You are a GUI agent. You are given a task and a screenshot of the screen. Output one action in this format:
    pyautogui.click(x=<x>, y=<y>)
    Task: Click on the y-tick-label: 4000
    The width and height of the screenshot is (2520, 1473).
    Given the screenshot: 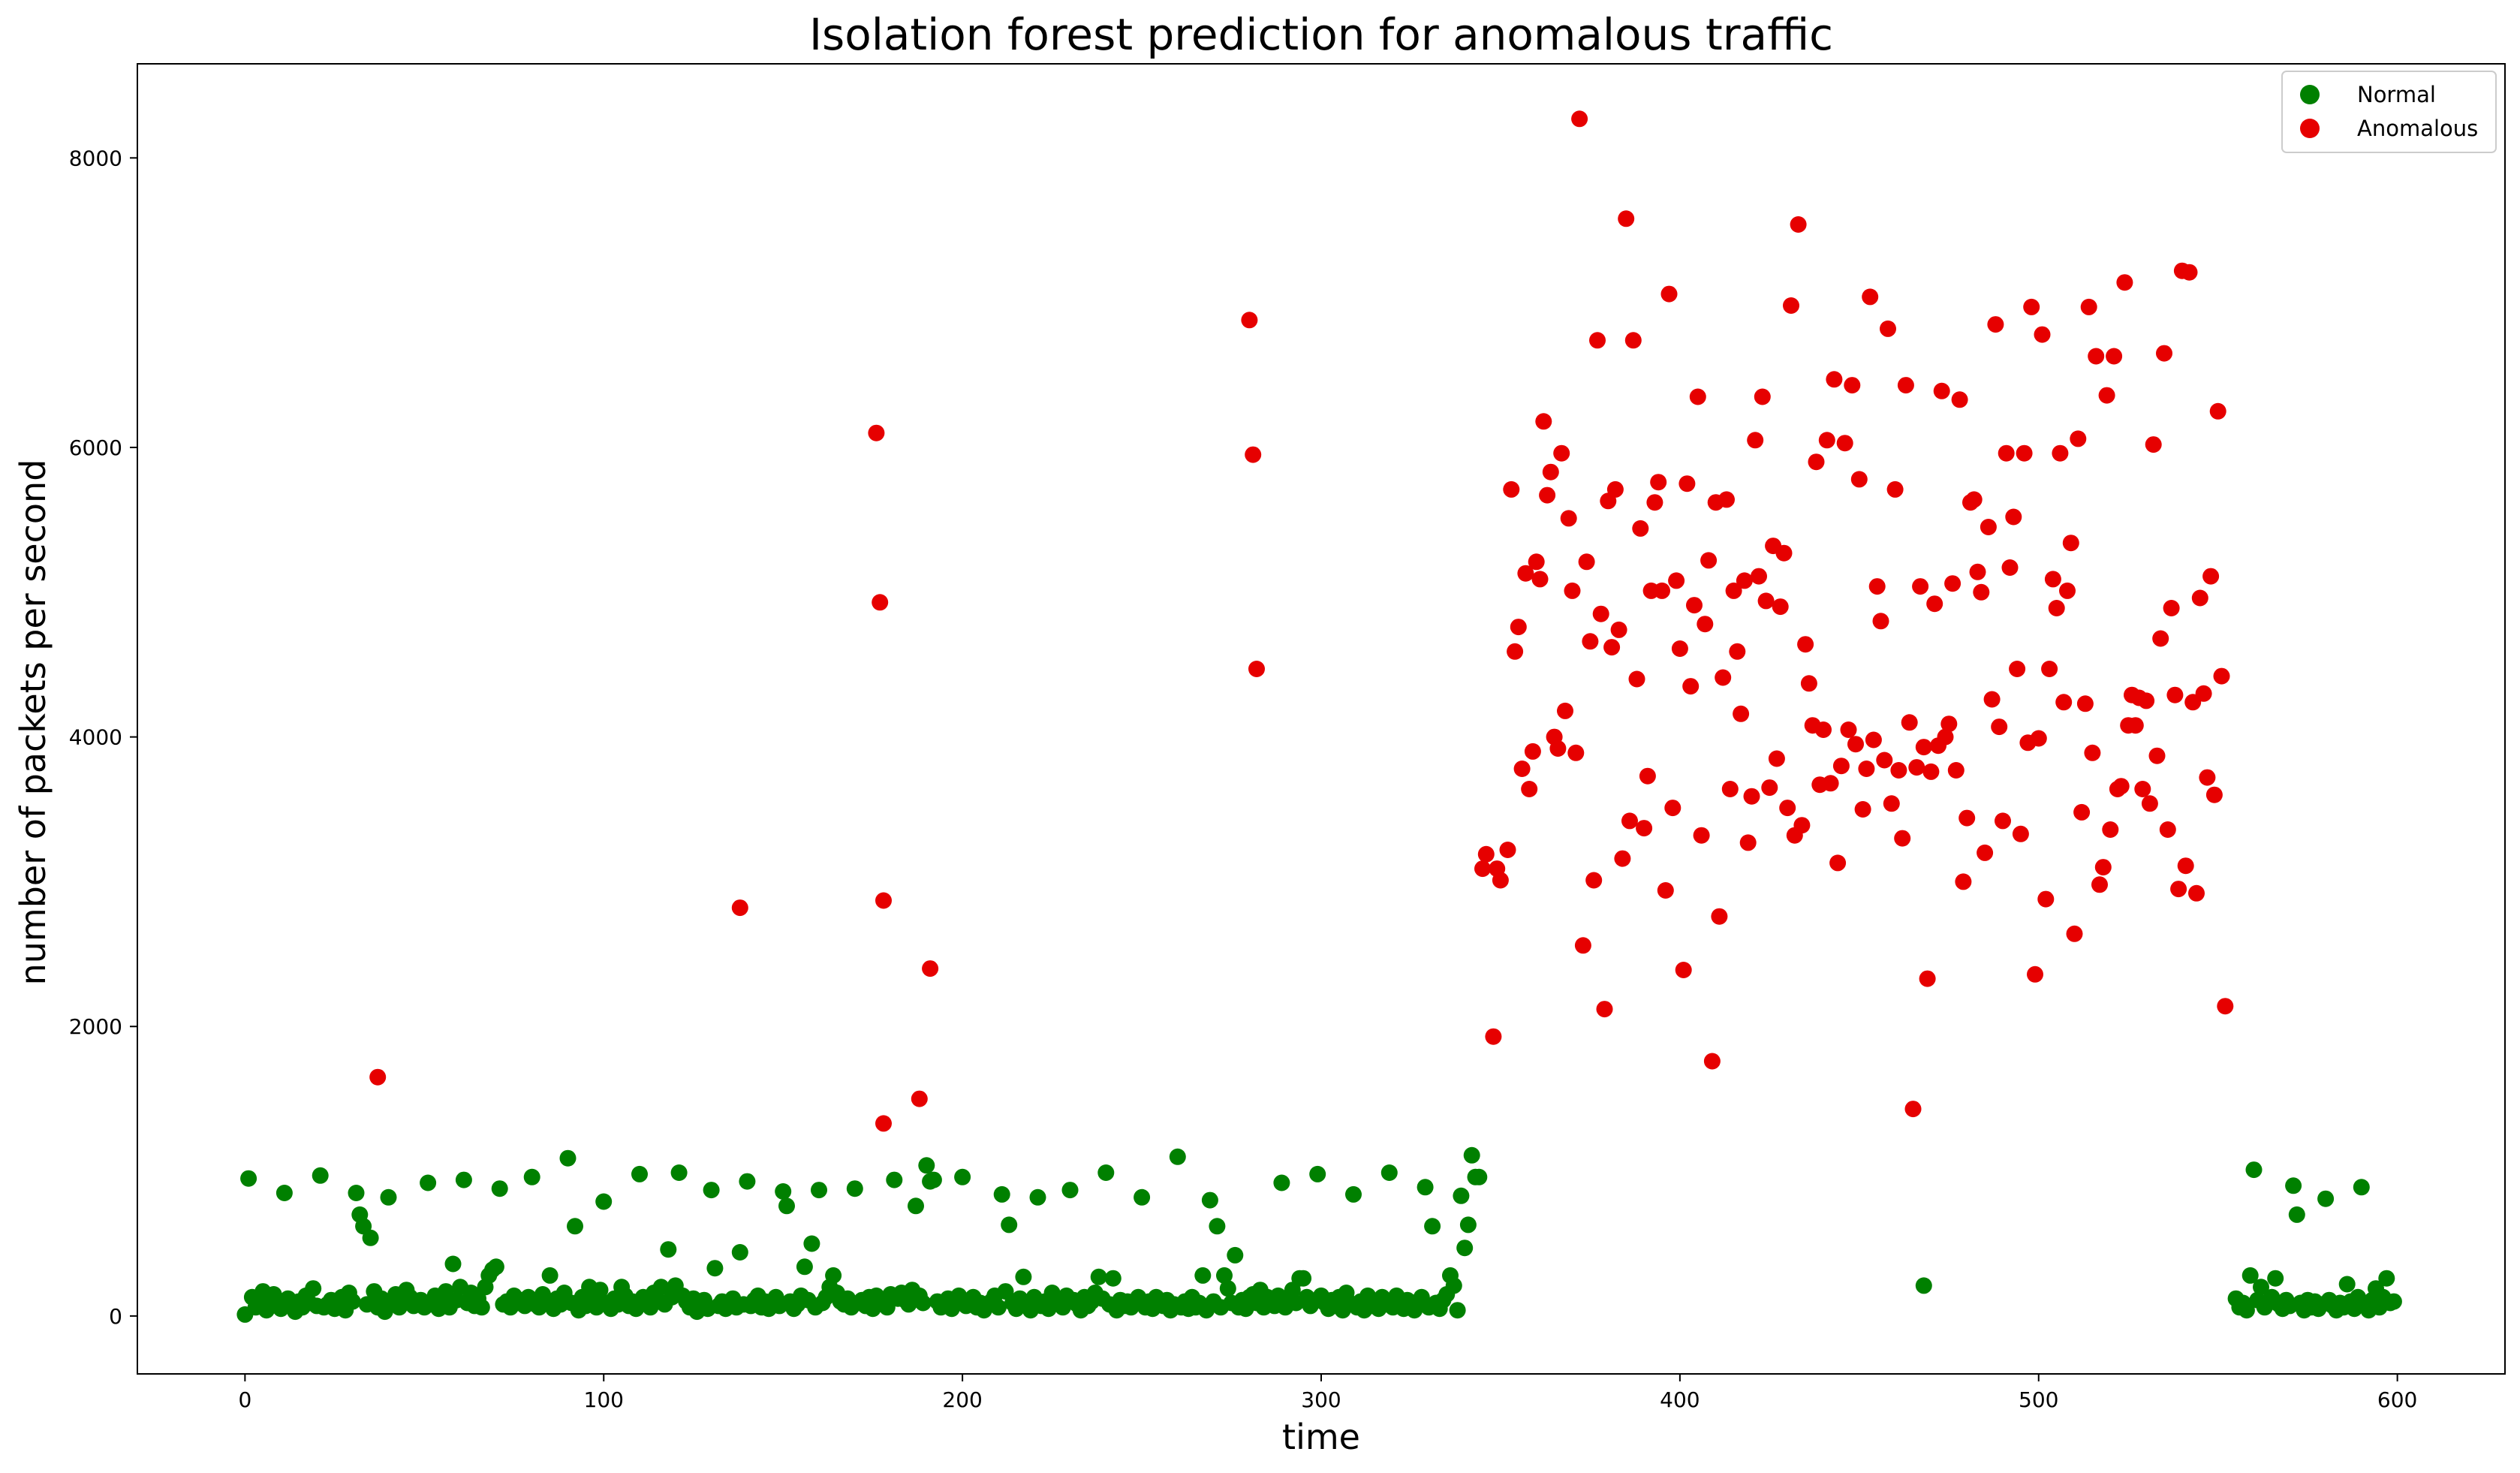 What is the action you would take?
    pyautogui.click(x=95, y=737)
    